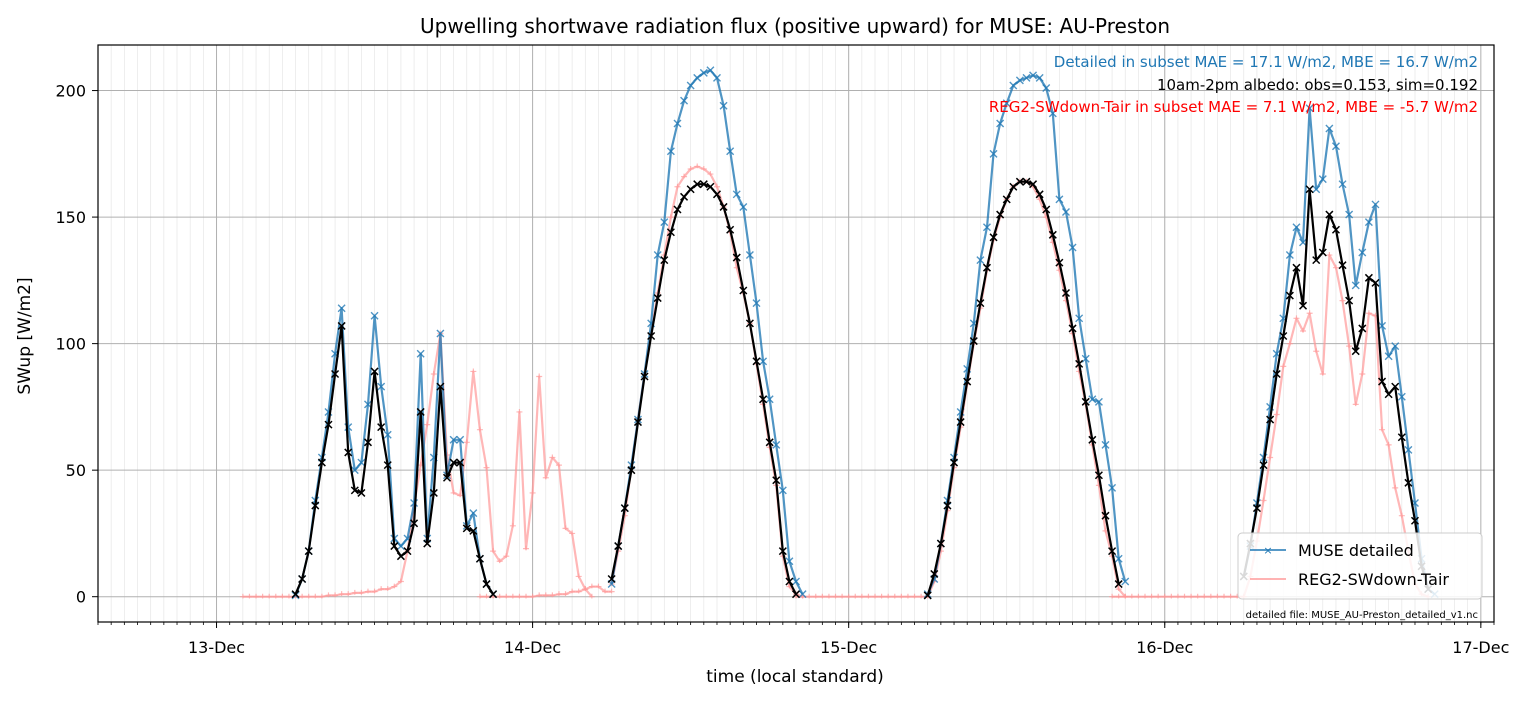 This screenshot has height=701, width=1534. What do you see at coordinates (1339, 351) in the screenshot?
I see `muse-detailed-series-line` at bounding box center [1339, 351].